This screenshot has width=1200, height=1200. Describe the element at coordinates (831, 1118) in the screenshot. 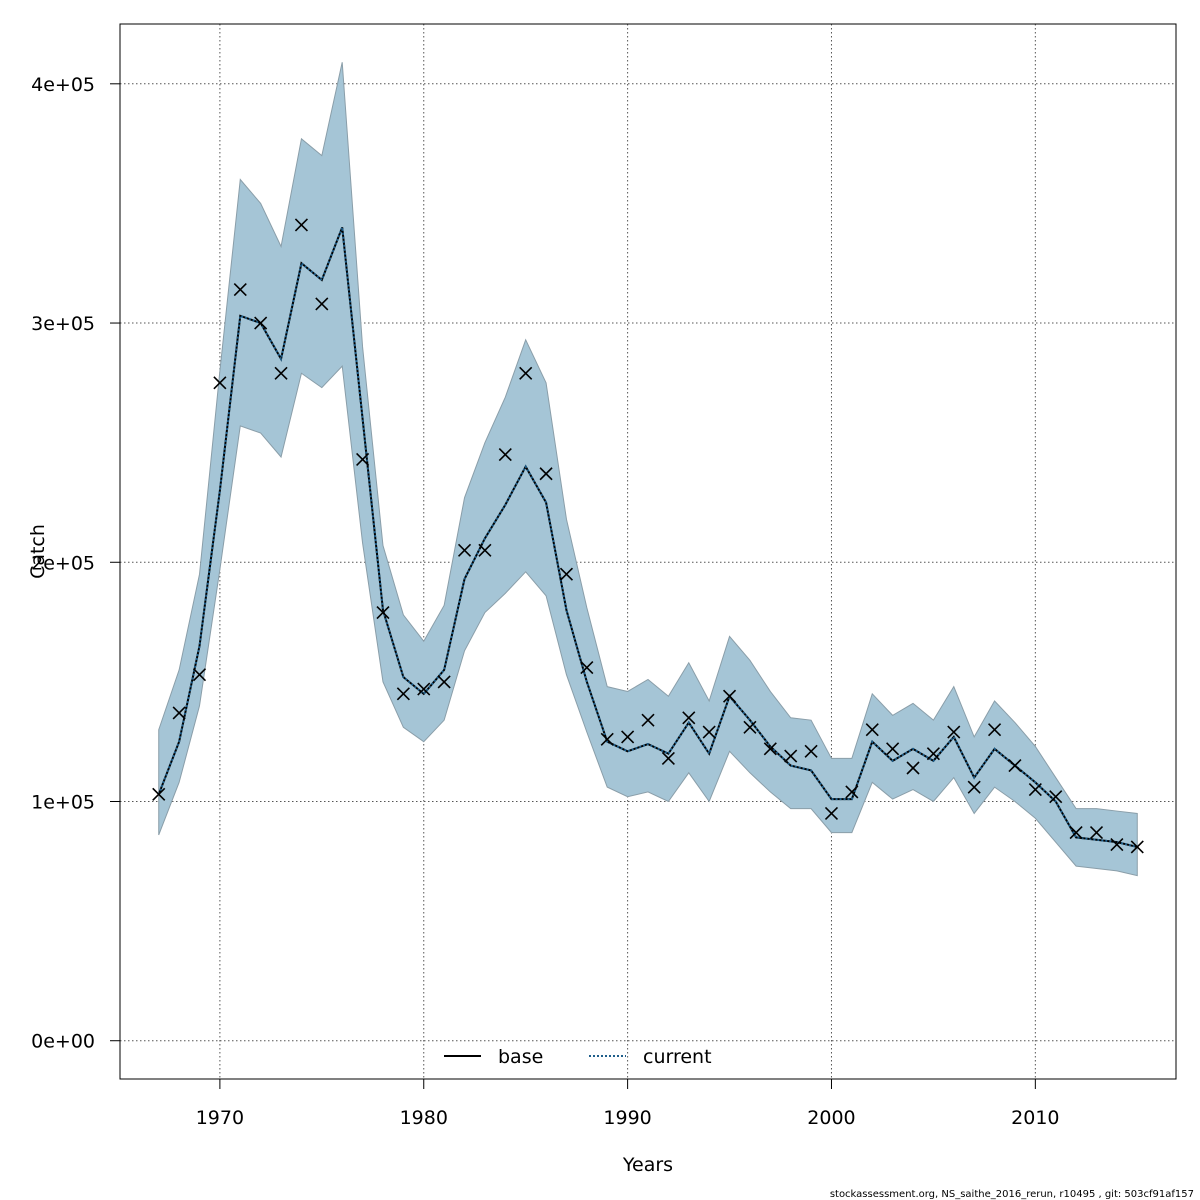

I see `x-tick-label: 2000` at that location.